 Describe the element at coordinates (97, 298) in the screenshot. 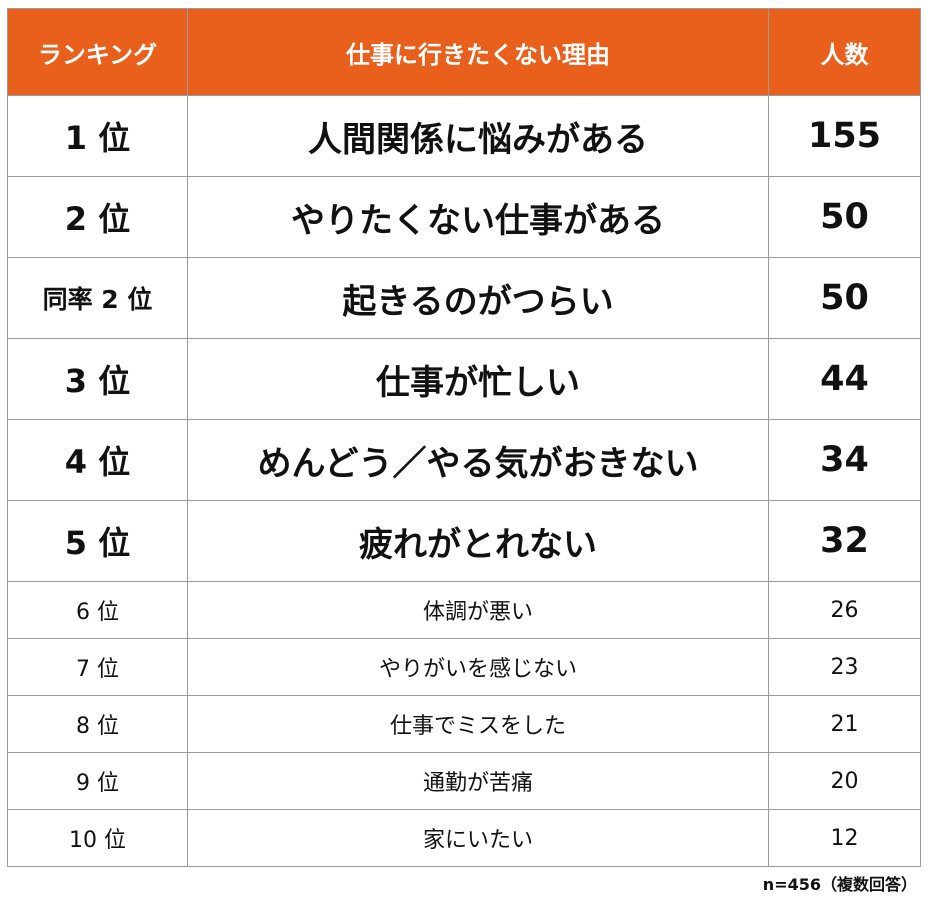

I see `rank-cell: 同率 2 位` at that location.